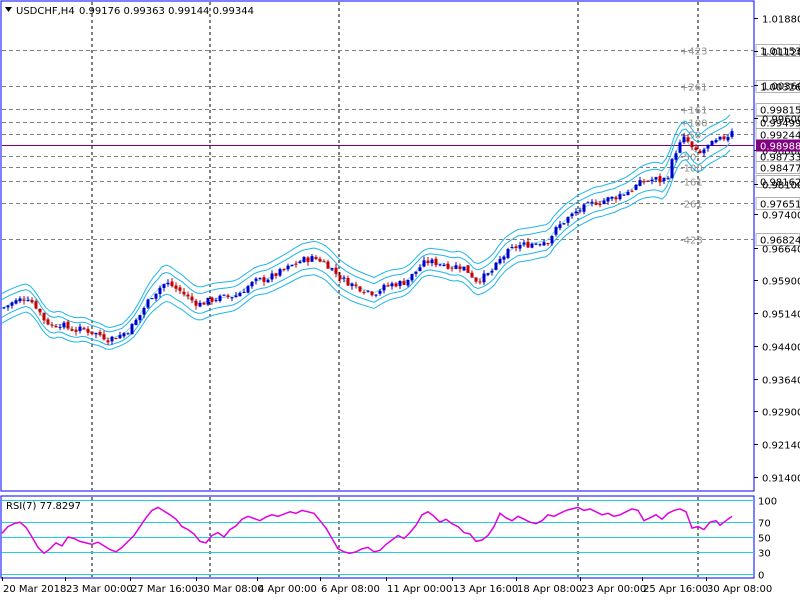 This screenshot has height=600, width=800. I want to click on triangle-down-icon, so click(8, 9).